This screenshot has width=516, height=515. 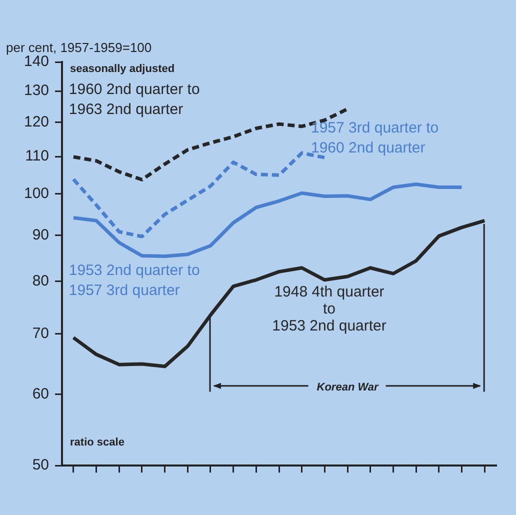 I want to click on annotation: ratio scale, so click(x=97, y=442).